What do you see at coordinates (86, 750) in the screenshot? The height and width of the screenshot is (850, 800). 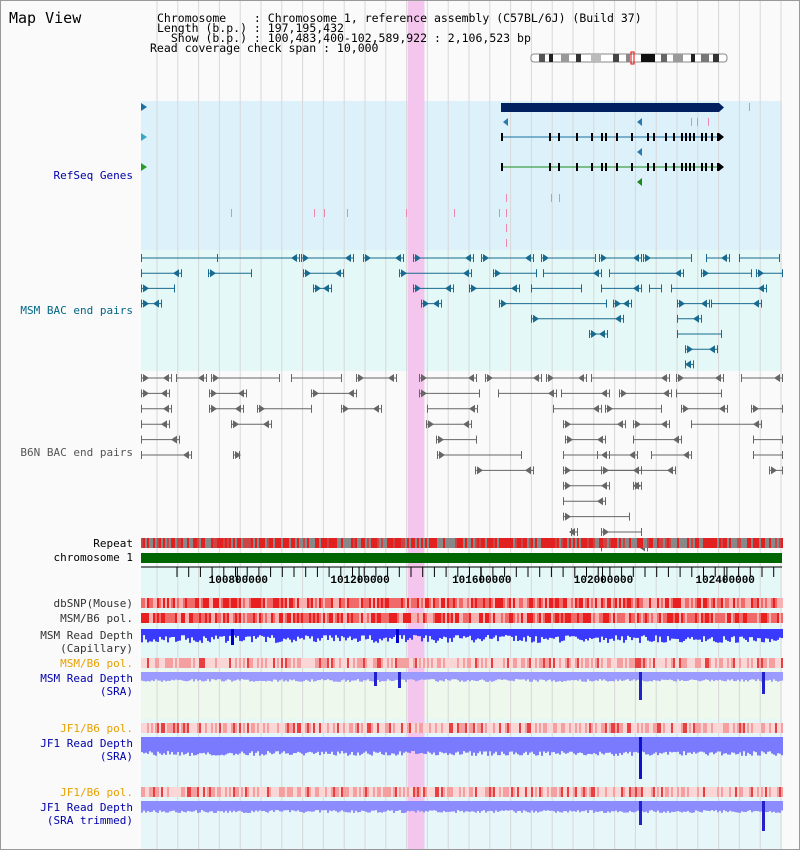 I see `jf1-read-depth-sra-label: JF1 Read Depth (SRA)` at bounding box center [86, 750].